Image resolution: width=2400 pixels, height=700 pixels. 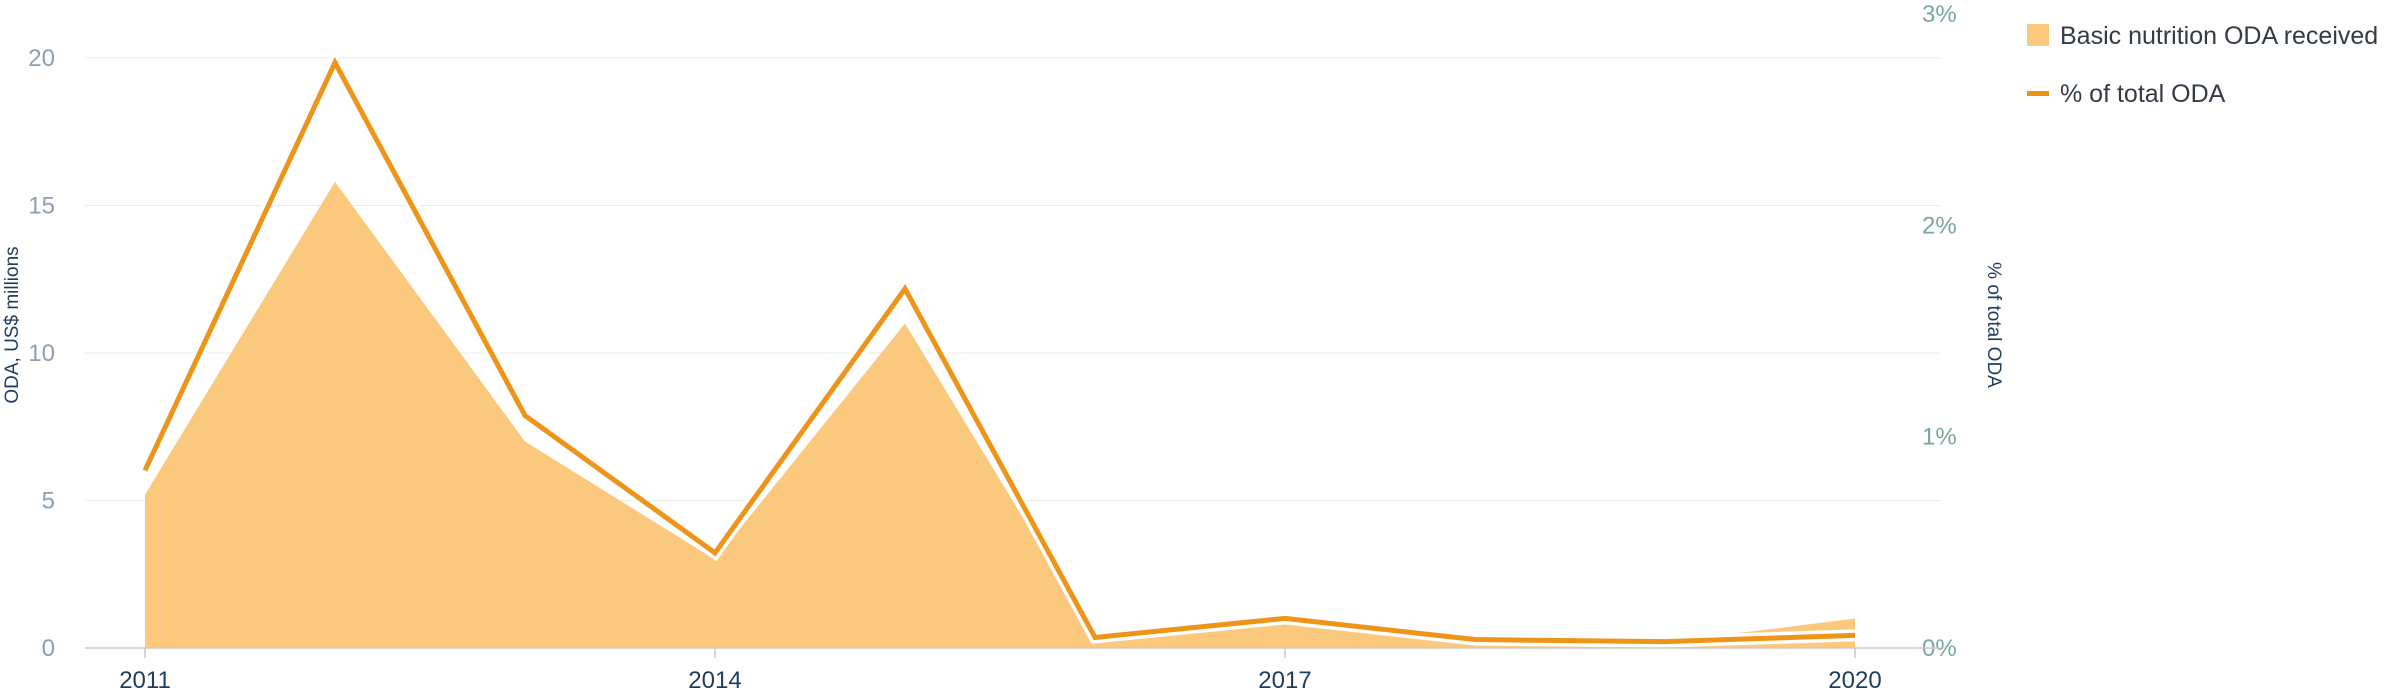 I want to click on y2-tick-label: 1%, so click(x=1939, y=437).